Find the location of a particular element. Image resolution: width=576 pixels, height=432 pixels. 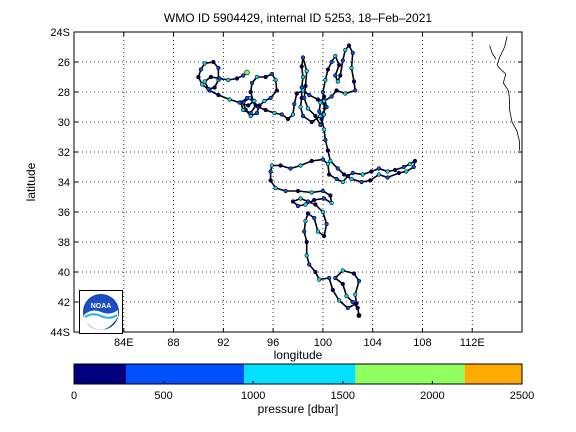

colorbar-tick-label: 2500 is located at coordinates (522, 396).